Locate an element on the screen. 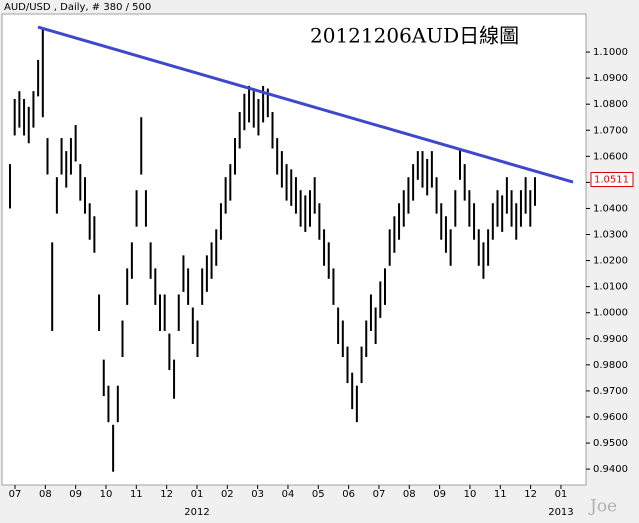  x-tick-label: 03 is located at coordinates (257, 494).